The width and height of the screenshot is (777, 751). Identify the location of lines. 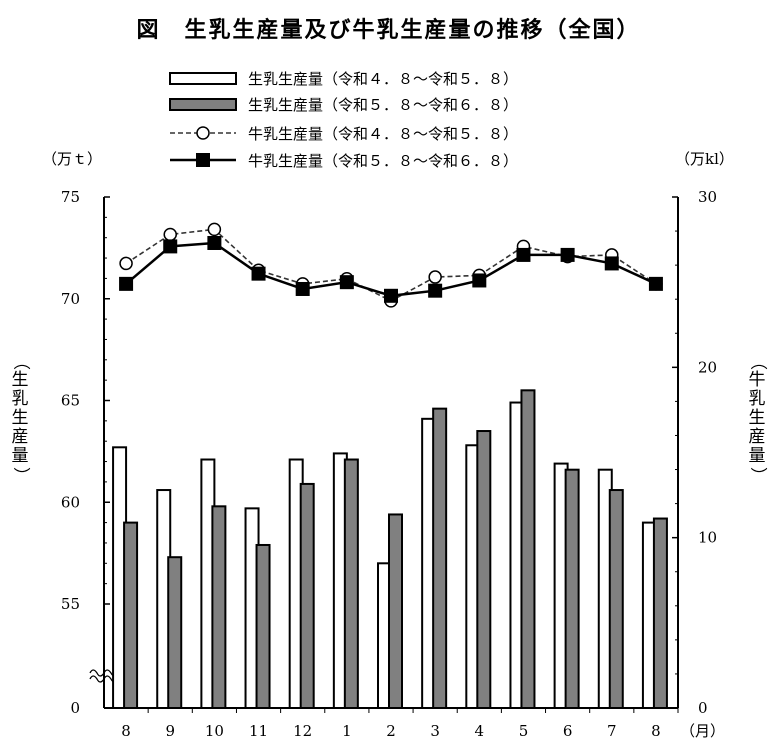
(391, 265).